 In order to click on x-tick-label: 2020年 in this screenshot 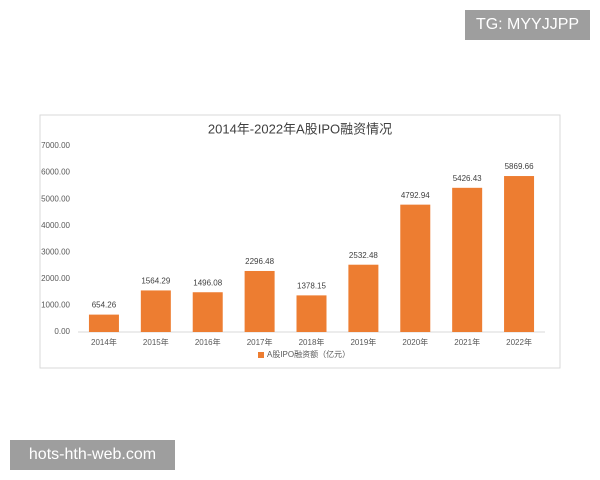, I will do `click(415, 342)`.